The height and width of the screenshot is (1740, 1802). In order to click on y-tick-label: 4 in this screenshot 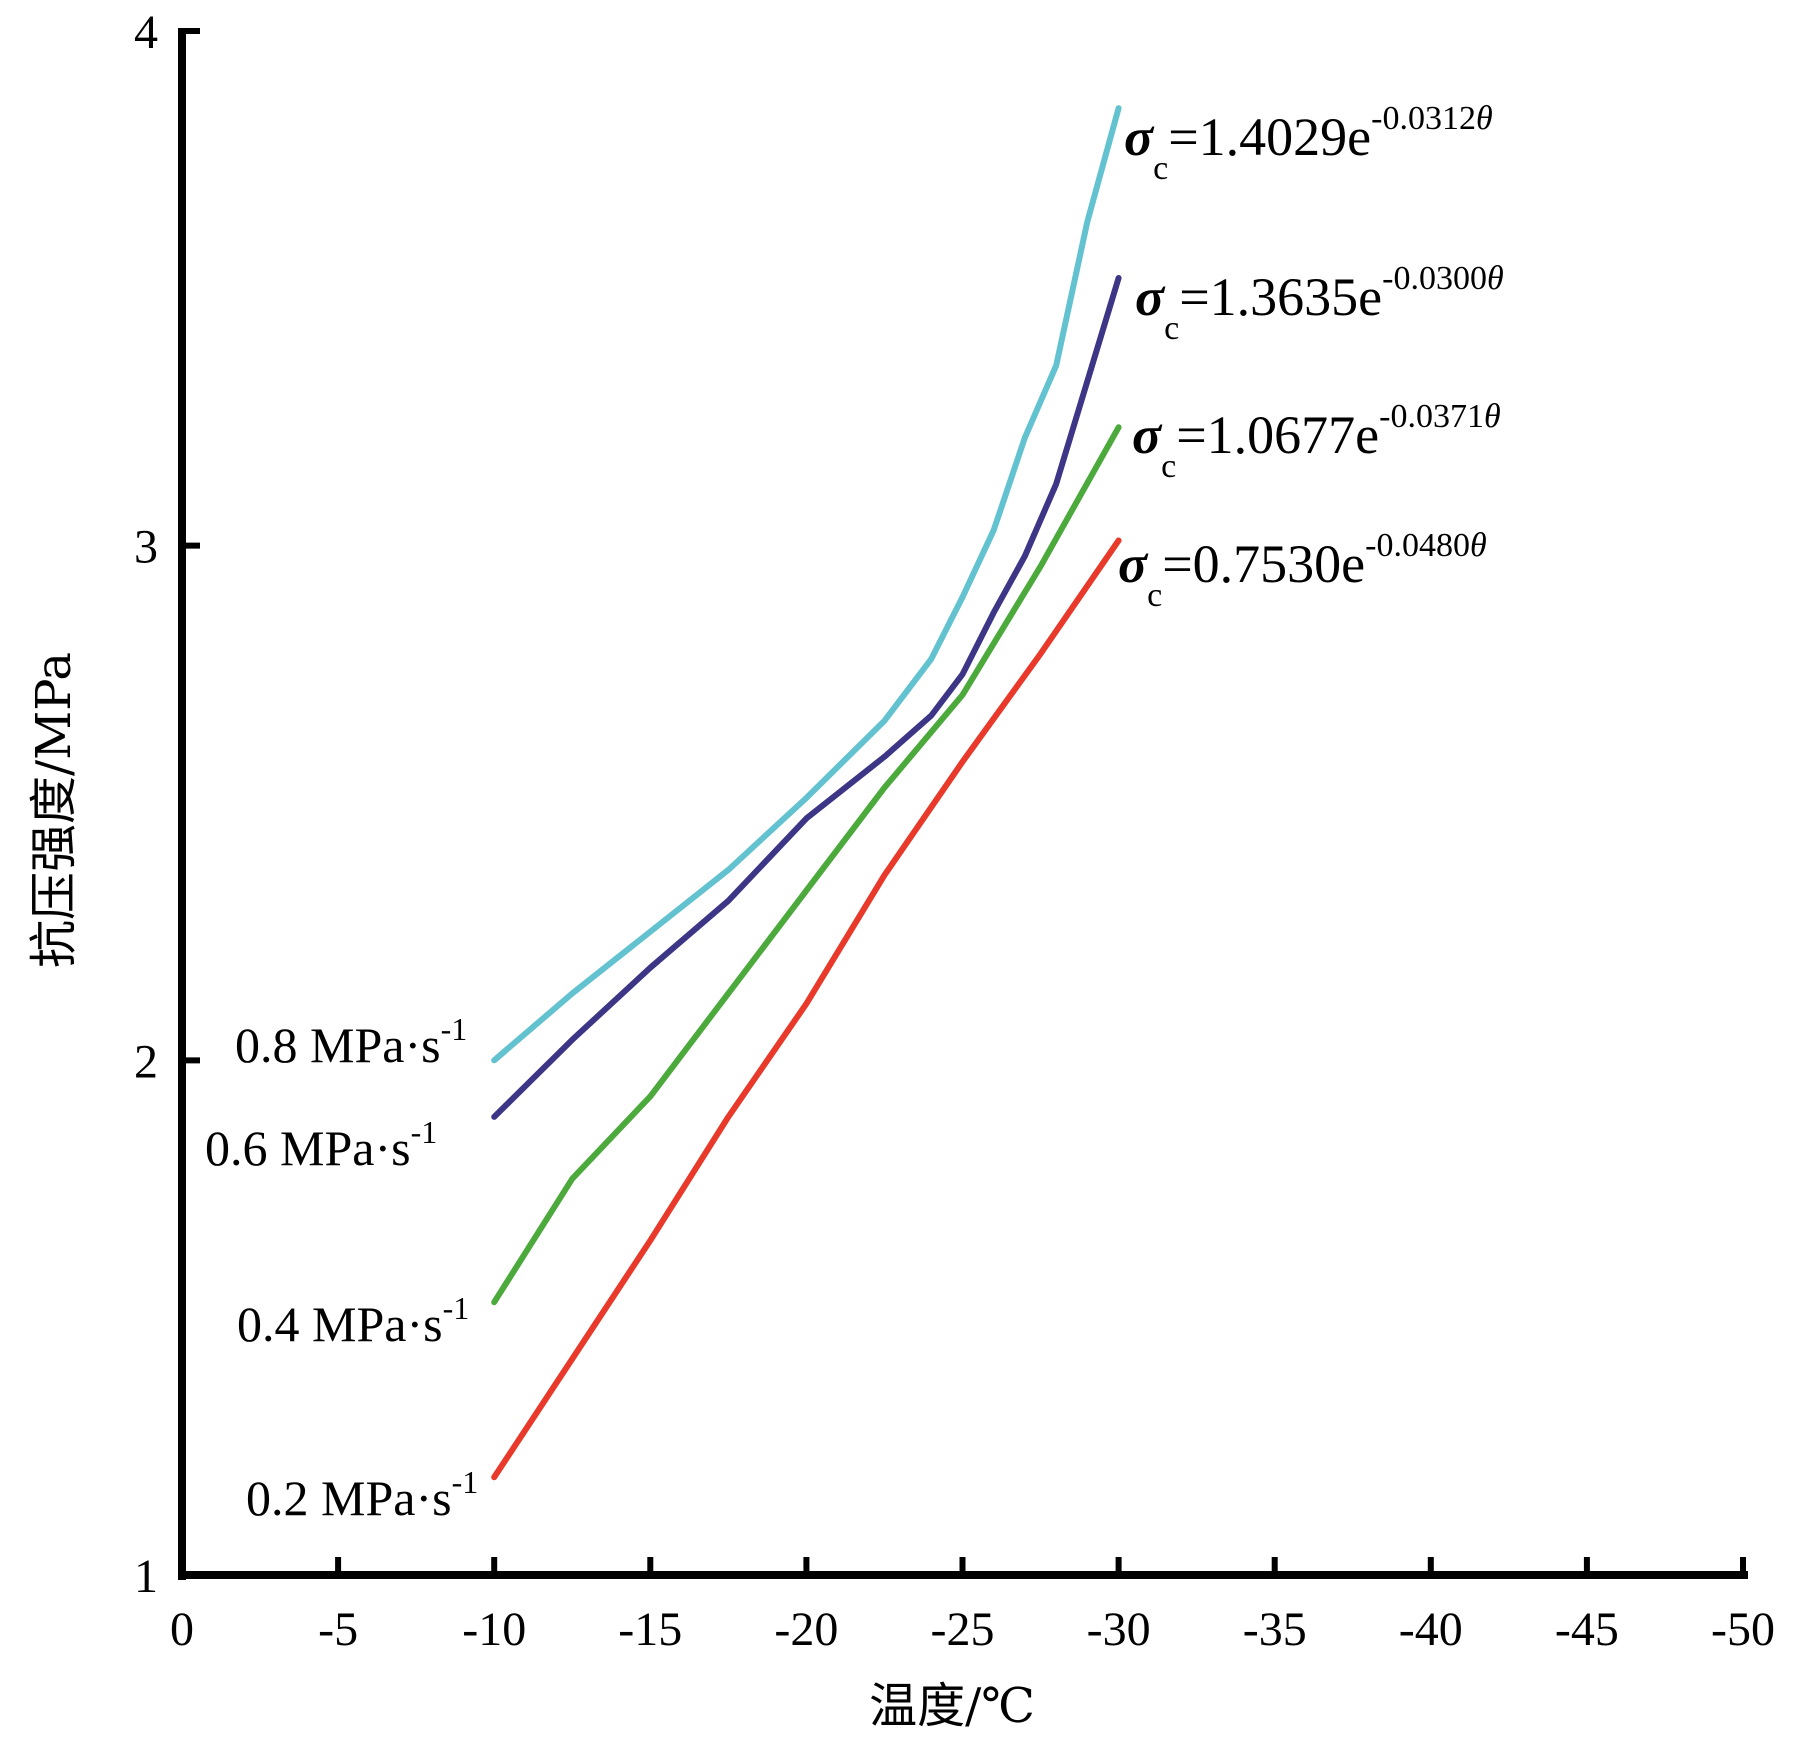, I will do `click(146, 32)`.